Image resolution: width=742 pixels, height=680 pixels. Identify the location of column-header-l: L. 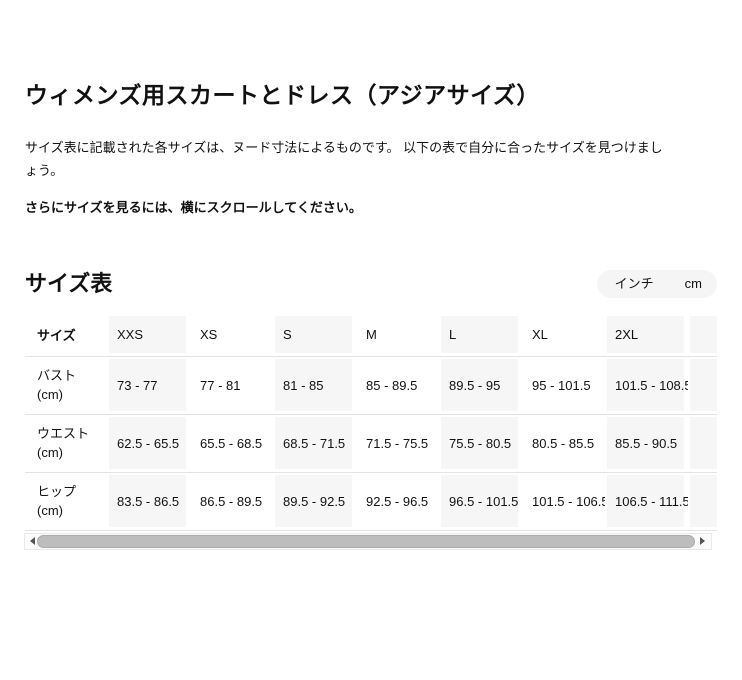
(480, 335).